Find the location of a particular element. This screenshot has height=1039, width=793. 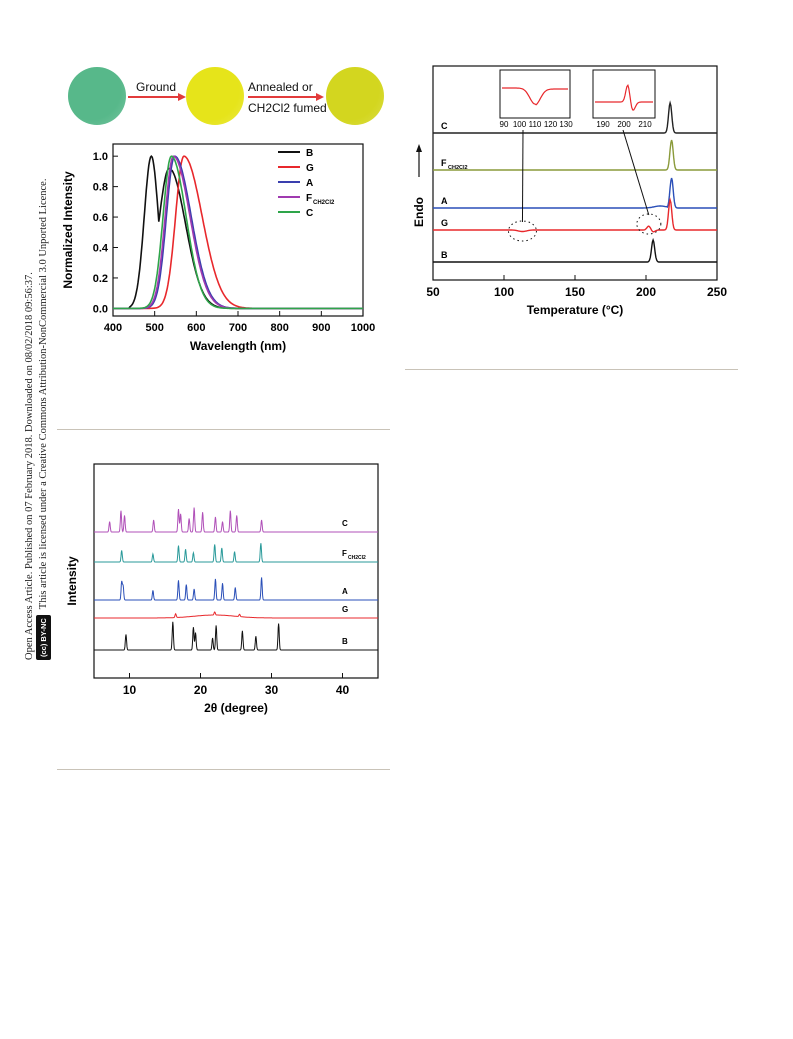

xrd-pattern-chart: 10 20 30 40 2θ (degree) Intensity C F CH2Cl2 AG B is located at coordinates (222, 589).